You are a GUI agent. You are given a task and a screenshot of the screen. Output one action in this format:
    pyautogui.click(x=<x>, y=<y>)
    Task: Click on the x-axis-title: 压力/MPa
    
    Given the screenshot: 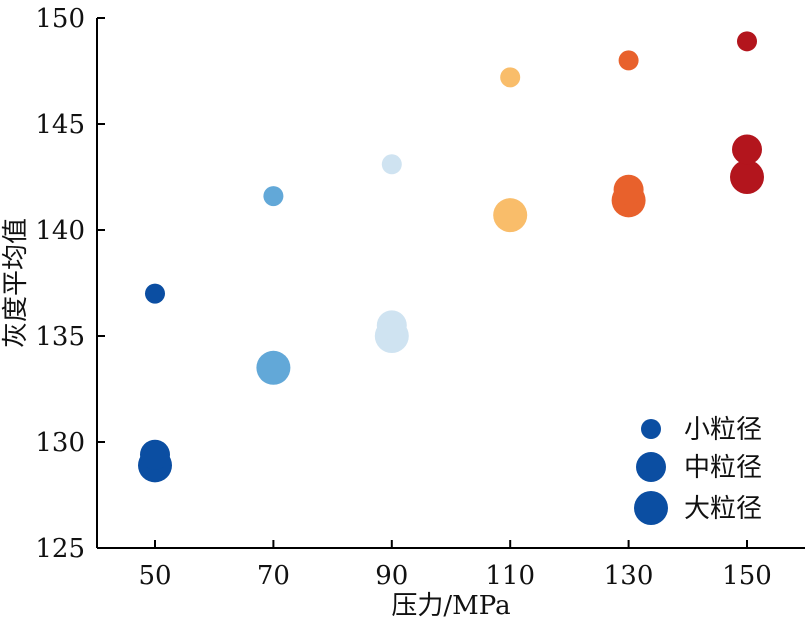 What is the action you would take?
    pyautogui.click(x=450, y=606)
    